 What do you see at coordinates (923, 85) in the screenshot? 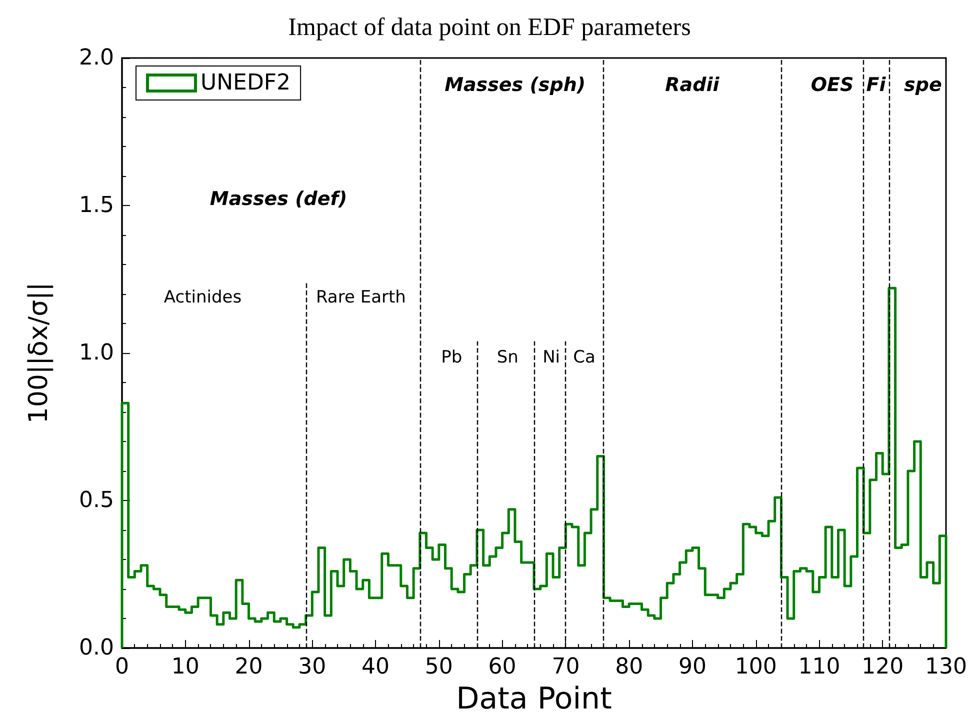
I see `annotation: spe` at bounding box center [923, 85].